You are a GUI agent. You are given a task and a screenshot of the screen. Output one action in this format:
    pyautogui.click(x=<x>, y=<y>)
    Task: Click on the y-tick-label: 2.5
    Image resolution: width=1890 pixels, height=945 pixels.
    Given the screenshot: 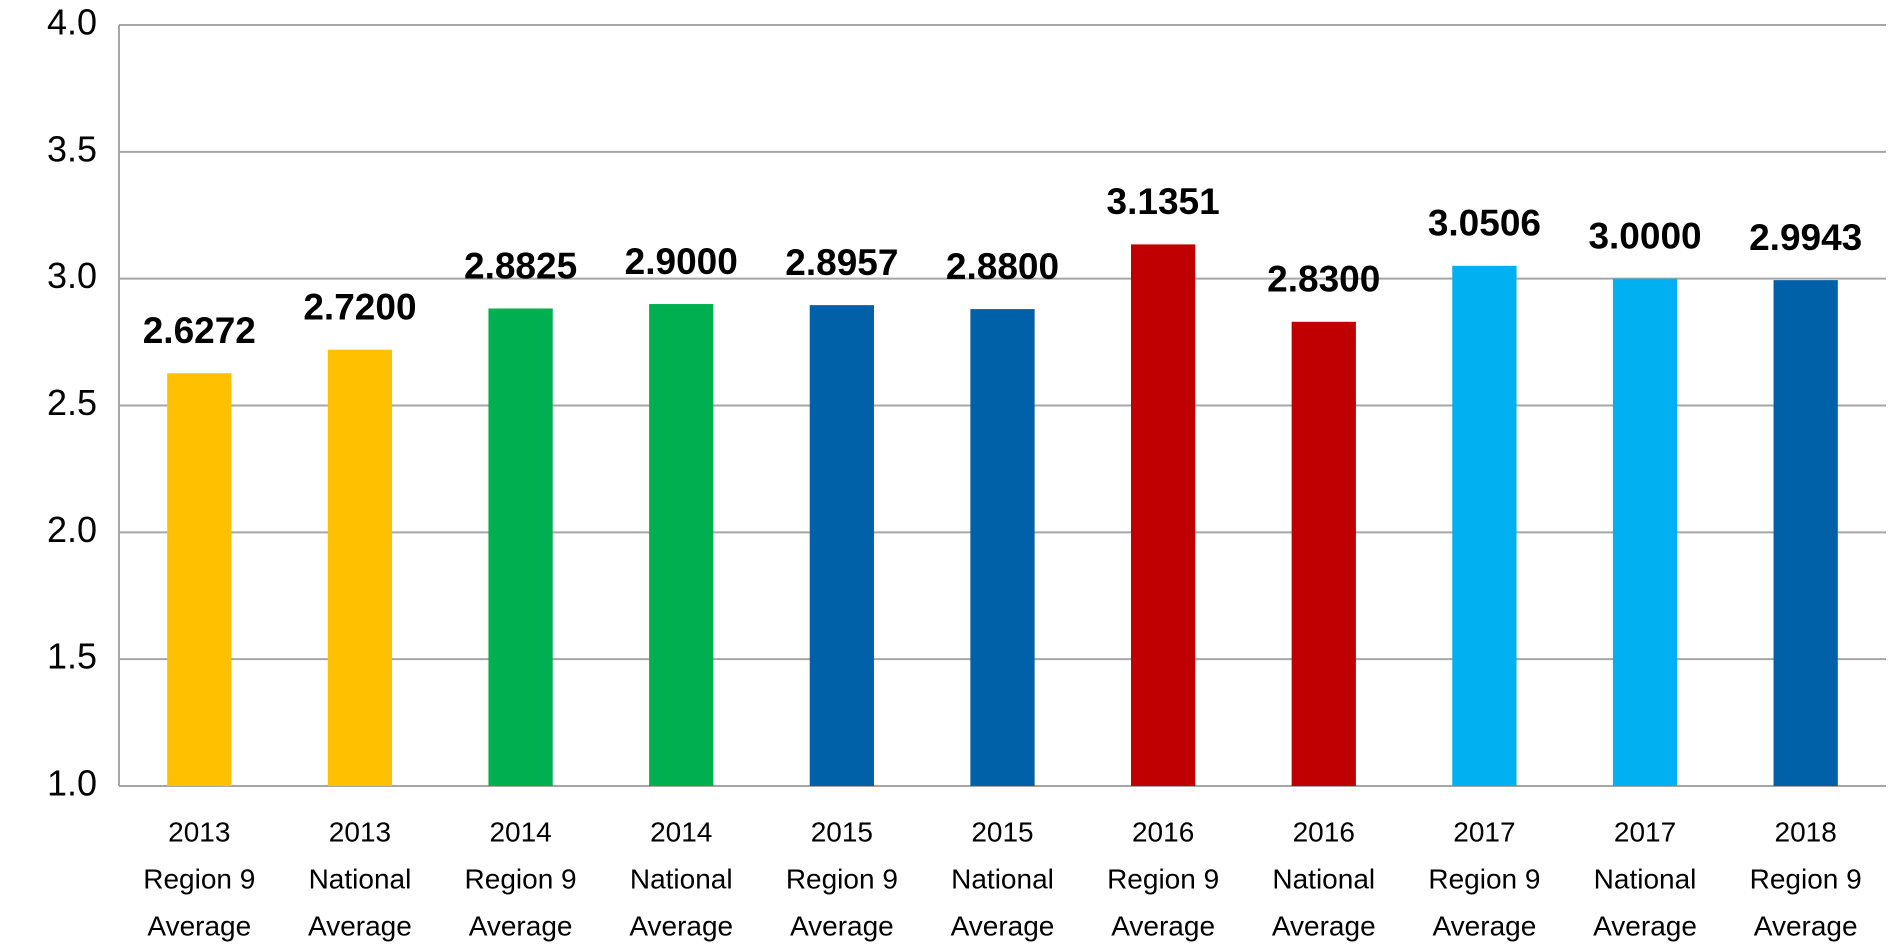 What is the action you would take?
    pyautogui.click(x=72, y=402)
    